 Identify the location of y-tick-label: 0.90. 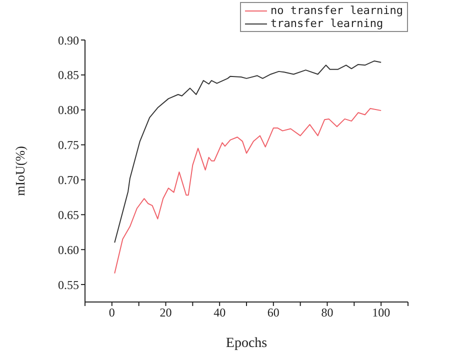
(68, 40).